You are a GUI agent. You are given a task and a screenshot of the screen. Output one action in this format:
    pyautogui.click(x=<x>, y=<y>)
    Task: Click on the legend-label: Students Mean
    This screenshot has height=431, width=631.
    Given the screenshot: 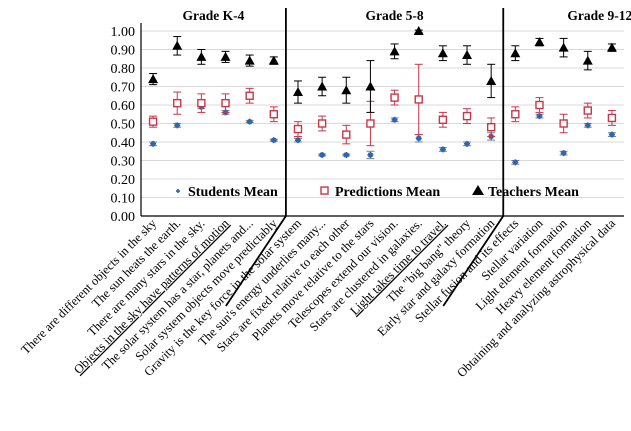 What is the action you would take?
    pyautogui.click(x=233, y=192)
    